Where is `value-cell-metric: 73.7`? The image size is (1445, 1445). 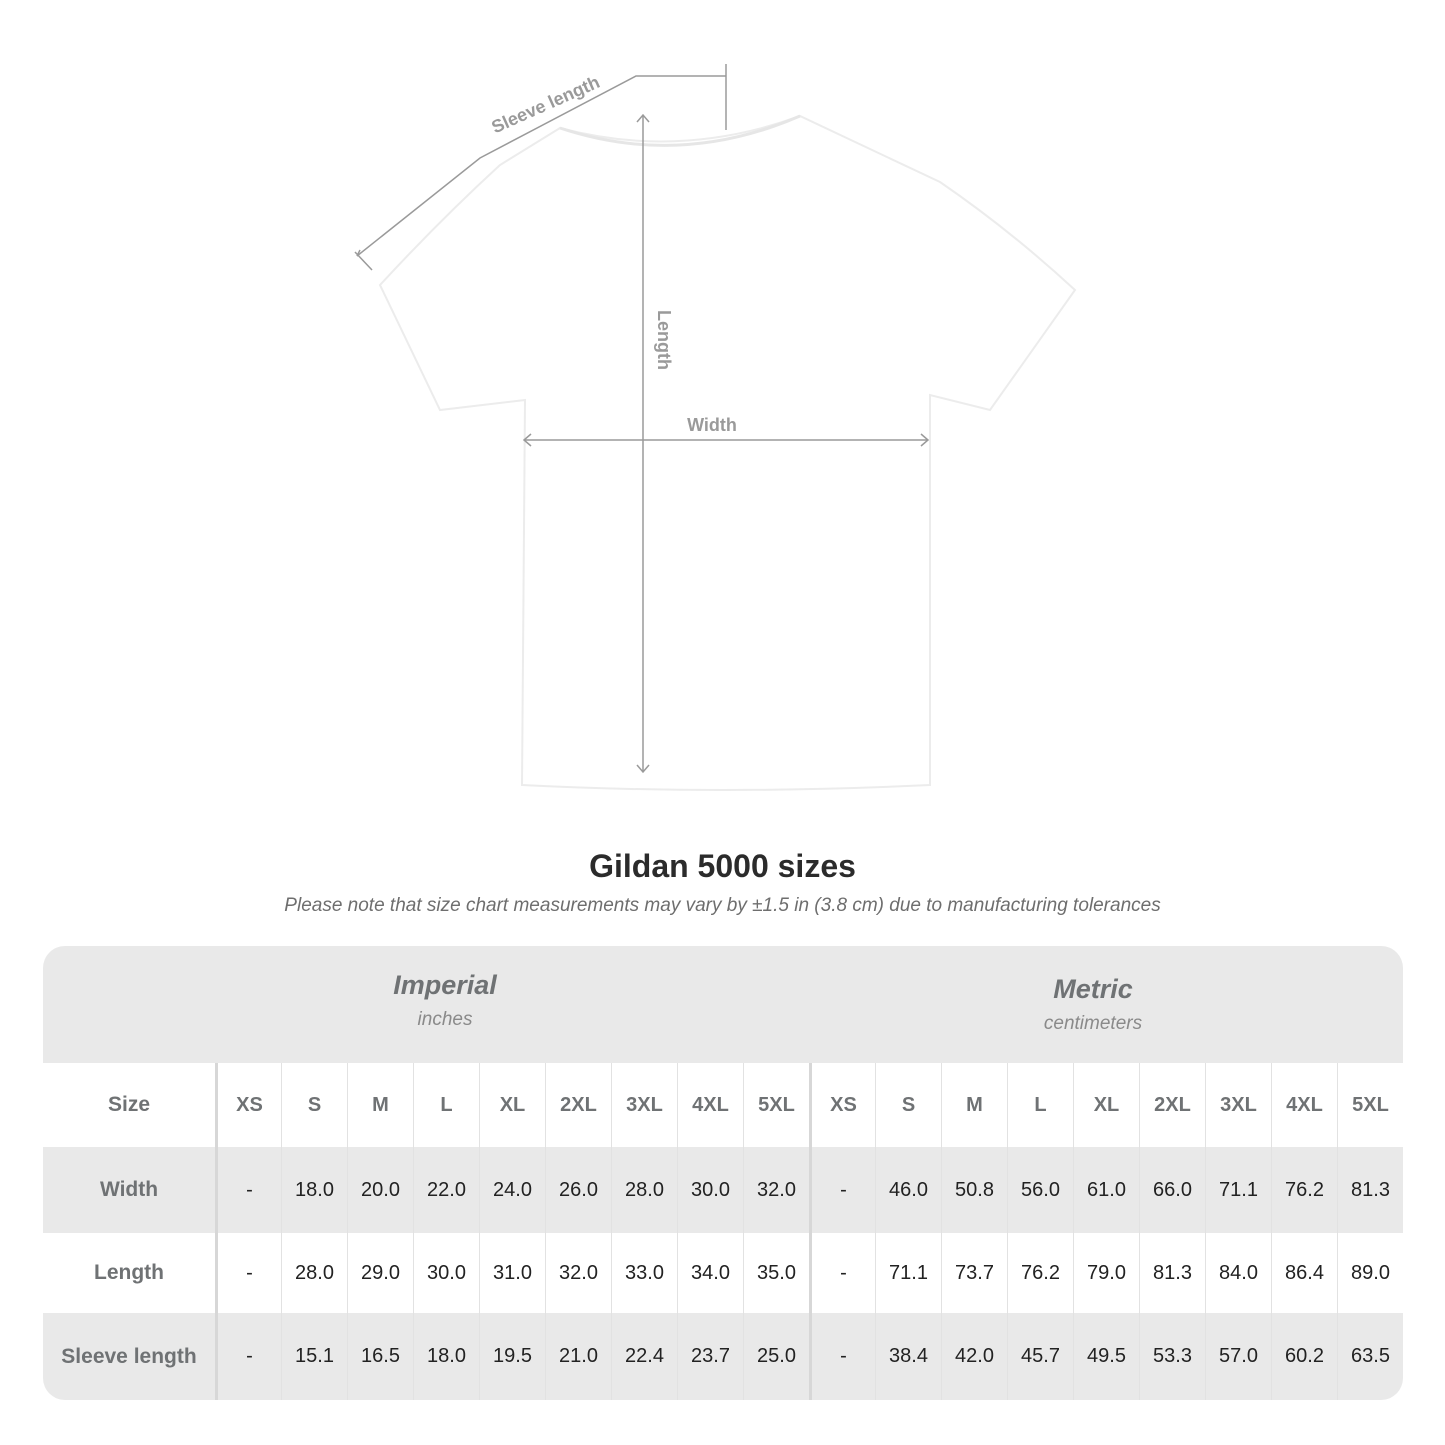 value-cell-metric: 73.7 is located at coordinates (974, 1273).